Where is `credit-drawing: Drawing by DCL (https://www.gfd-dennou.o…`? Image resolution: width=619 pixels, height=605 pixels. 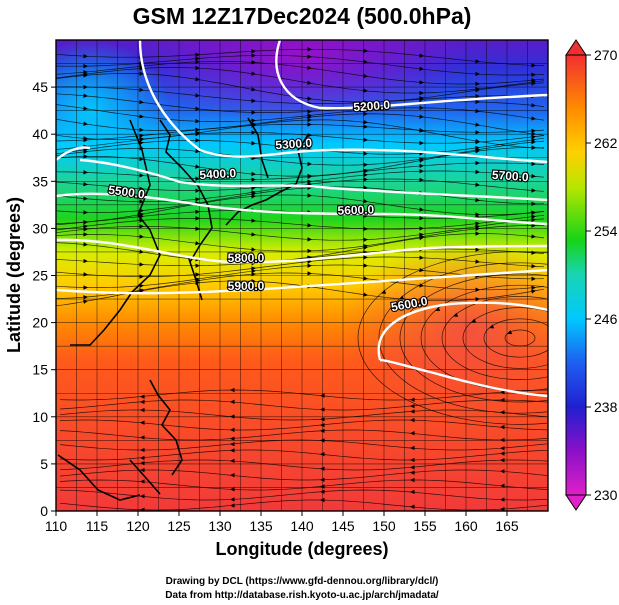
credit-drawing: Drawing by DCL (https://www.gfd-dennou.o… is located at coordinates (302, 581).